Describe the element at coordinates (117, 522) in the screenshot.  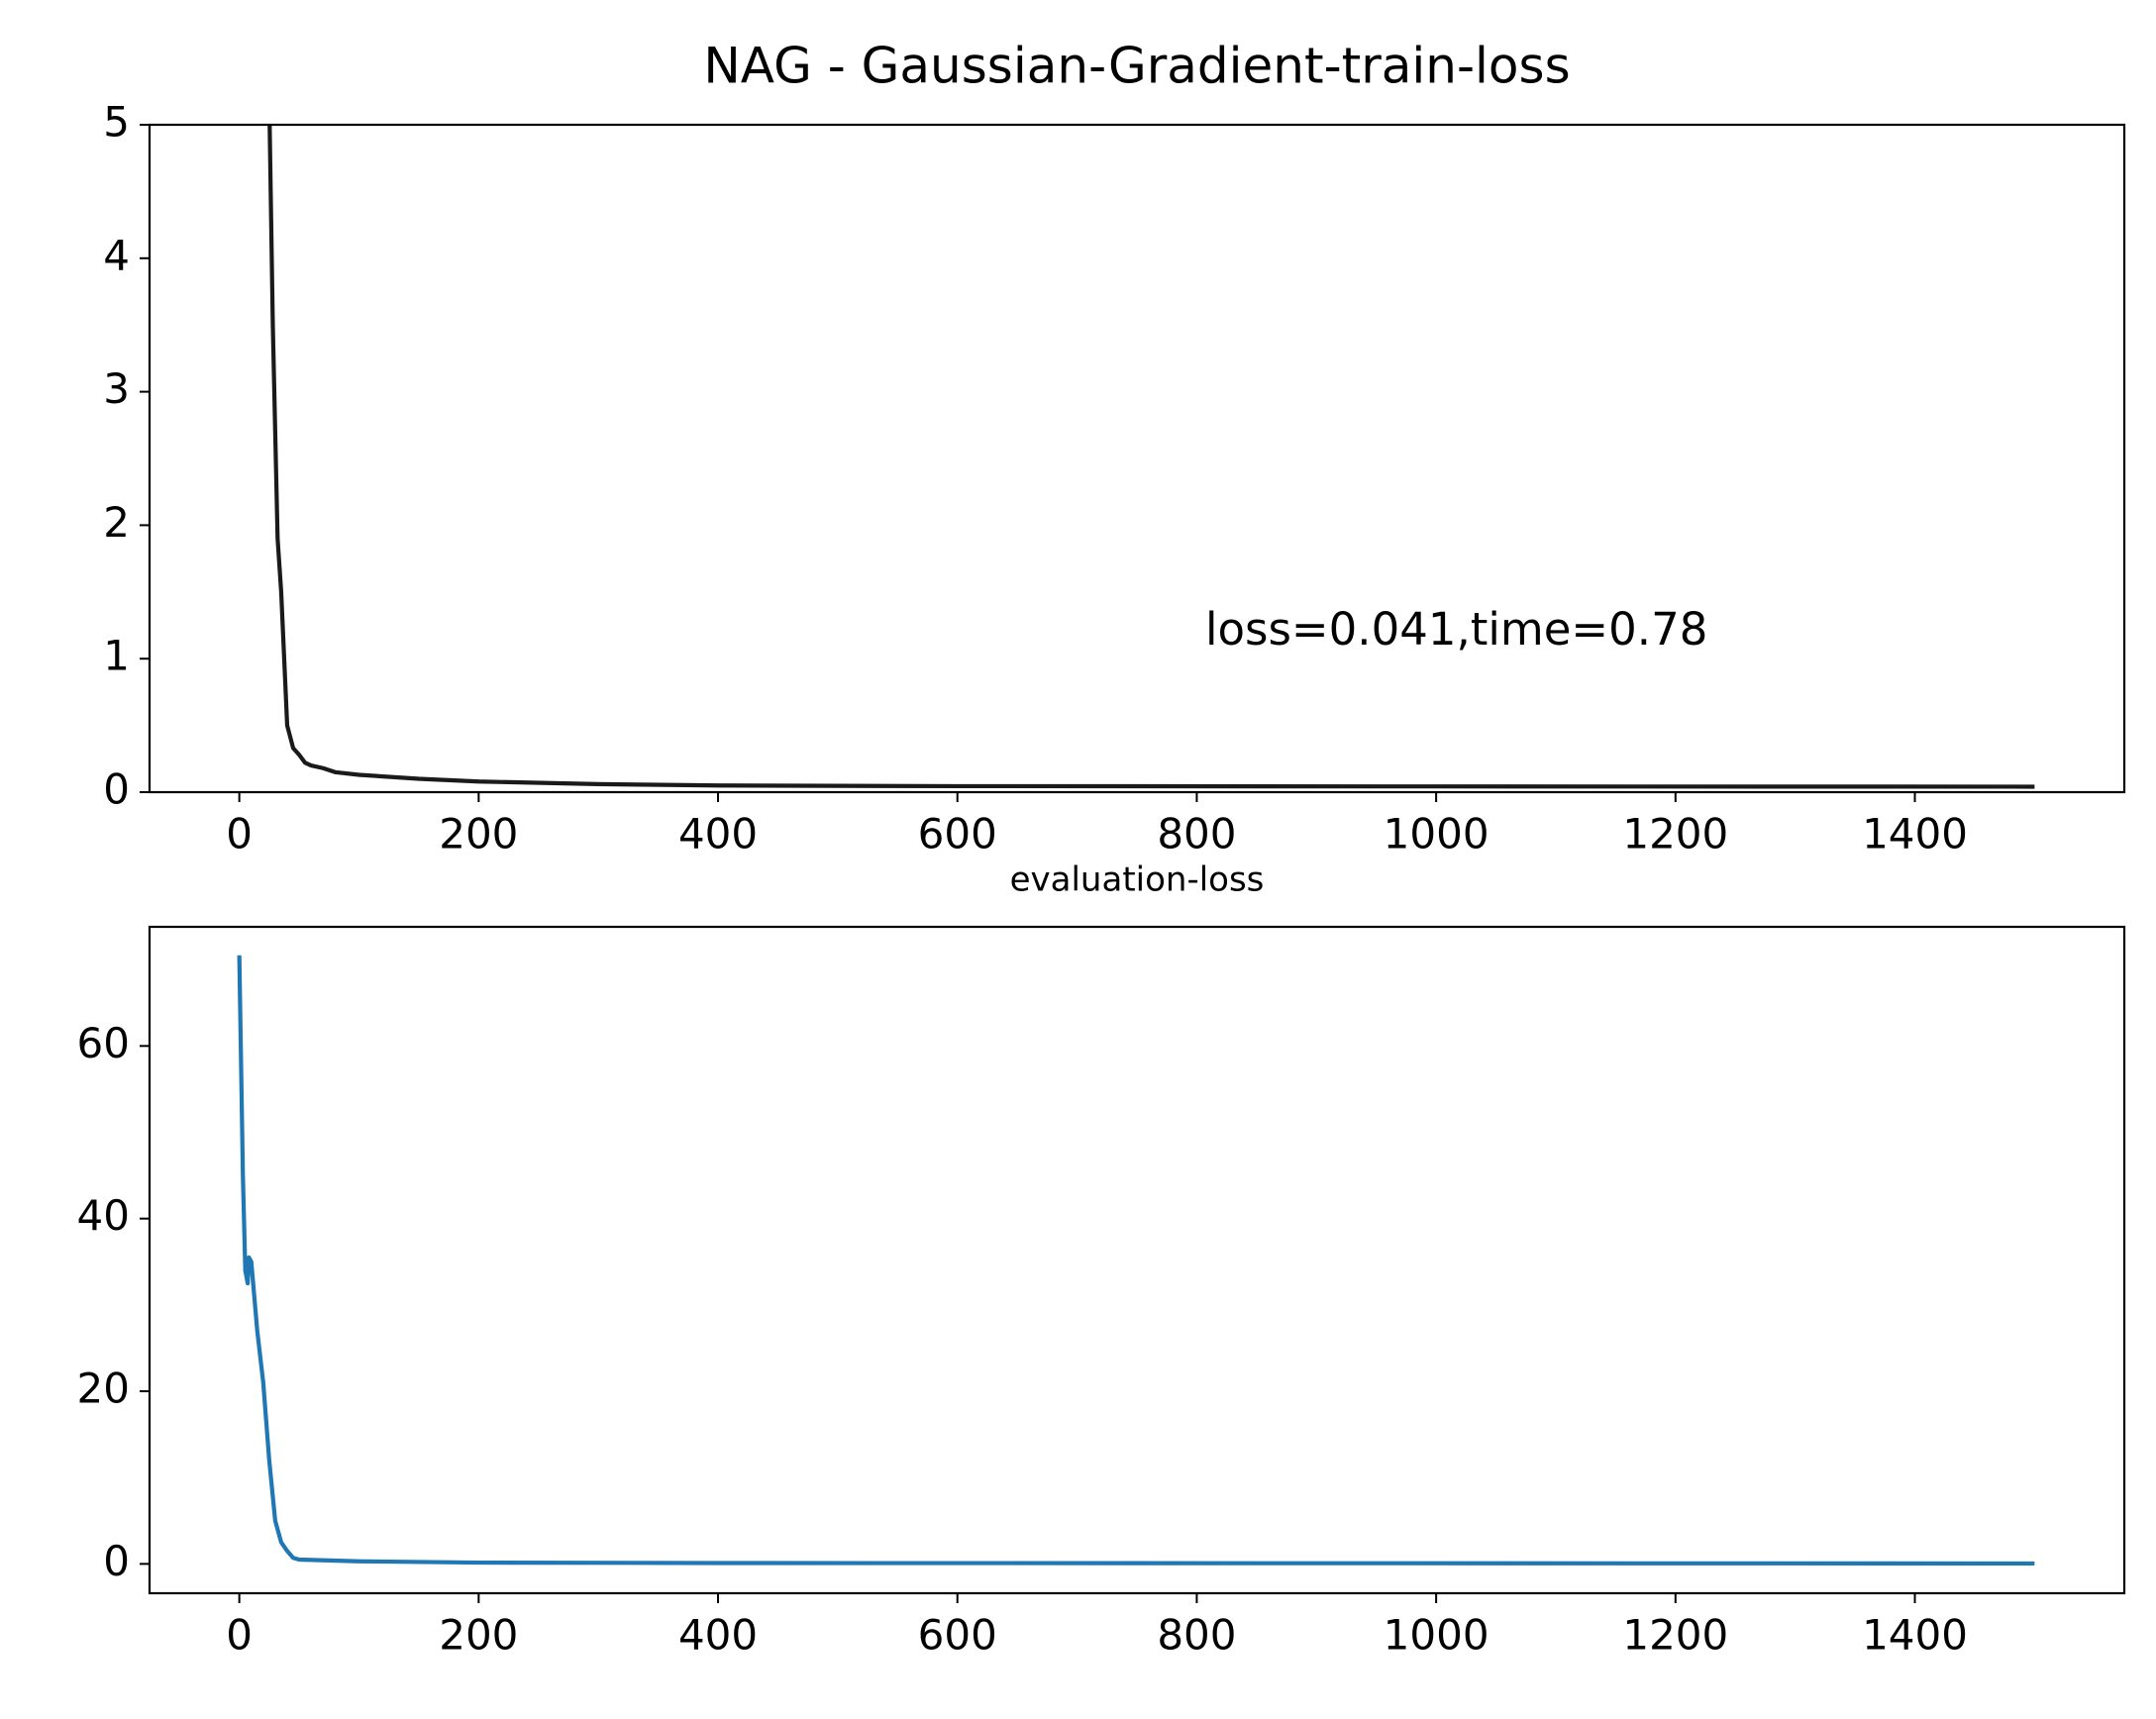
I see `y-tick-label: 2` at that location.